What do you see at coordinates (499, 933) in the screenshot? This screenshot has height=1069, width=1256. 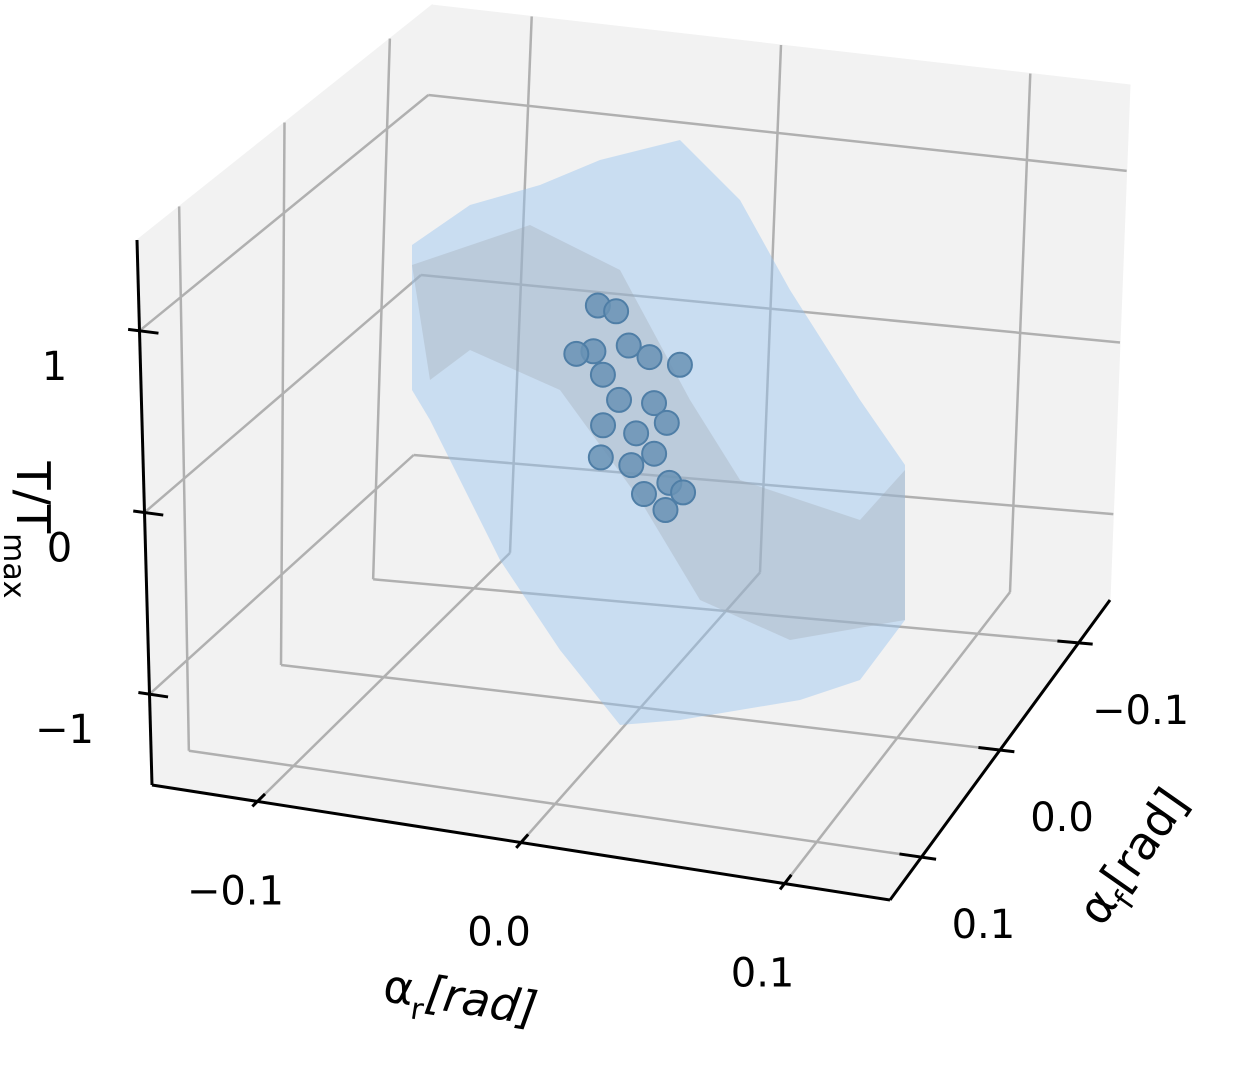 I see `x-tick-label: 0.0` at bounding box center [499, 933].